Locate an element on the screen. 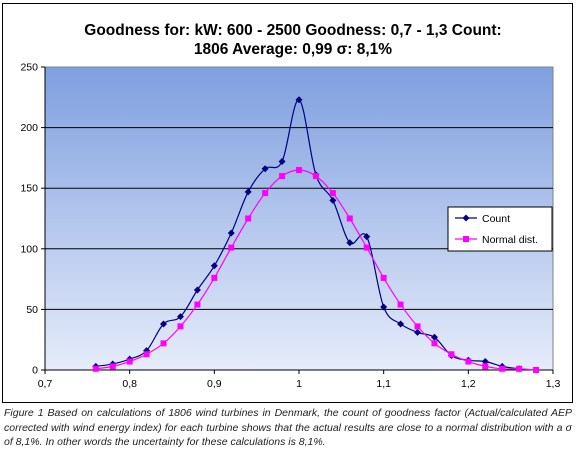 The width and height of the screenshot is (577, 466). legend-count-marker is located at coordinates (466, 218).